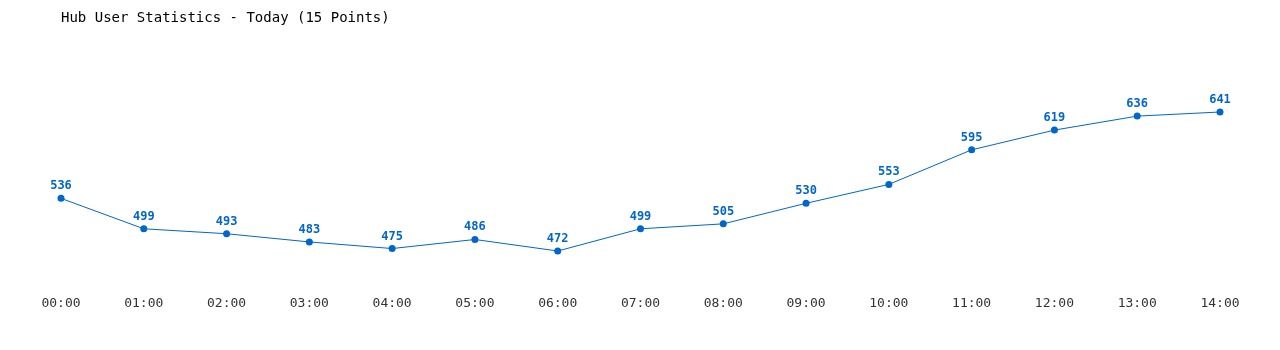 The image size is (1280, 350). I want to click on x-tick-label: 06:00, so click(558, 302).